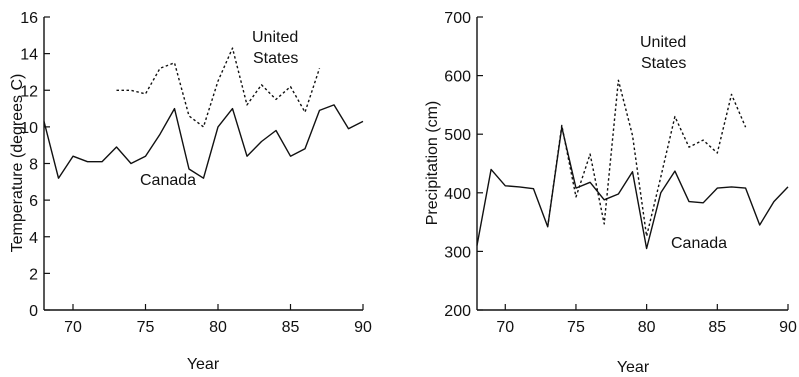 This screenshot has width=799, height=377. I want to click on precipitation-y-tick-label: 400, so click(457, 194).